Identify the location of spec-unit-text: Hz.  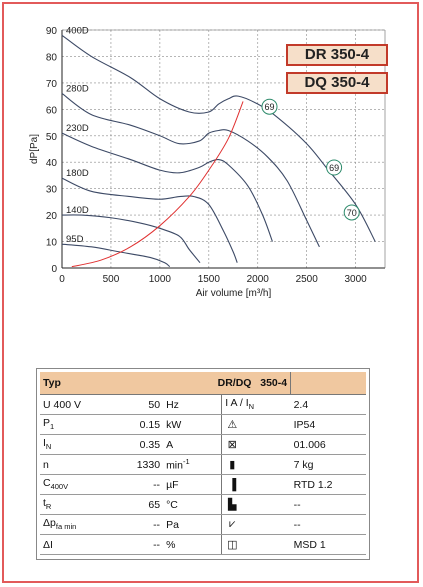
(172, 404).